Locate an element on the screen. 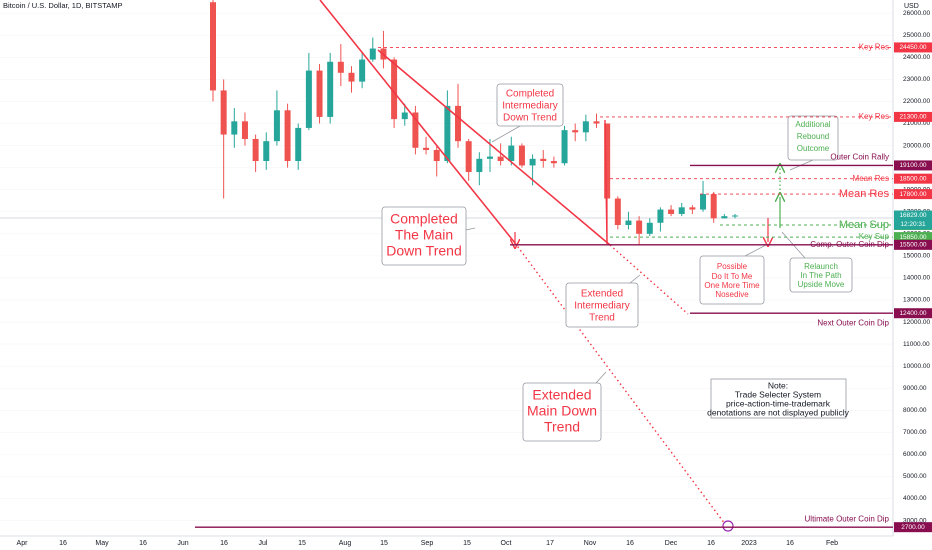 This screenshot has width=932, height=550. y-tick-label: 10000.00 is located at coordinates (916, 366).